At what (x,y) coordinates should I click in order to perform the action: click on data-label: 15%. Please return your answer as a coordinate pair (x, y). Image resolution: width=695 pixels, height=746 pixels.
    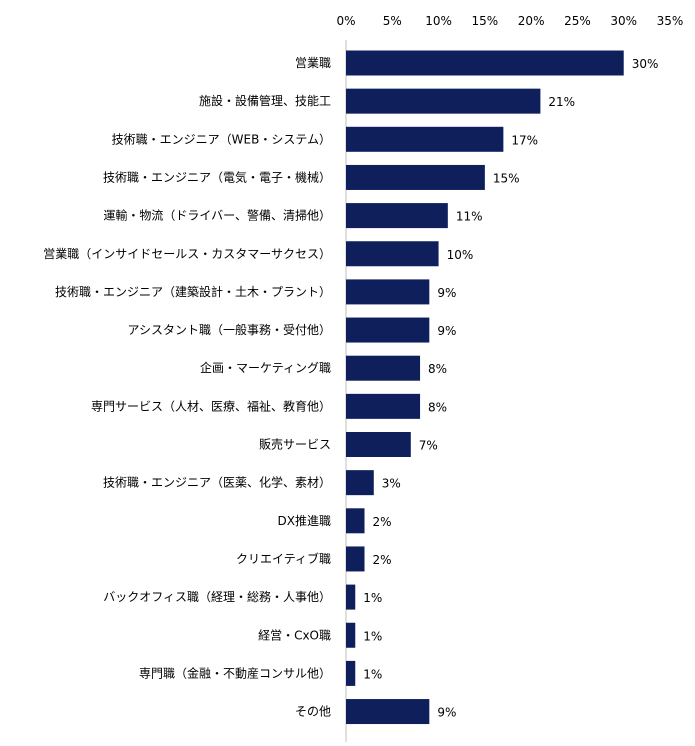
    Looking at the image, I should click on (506, 178).